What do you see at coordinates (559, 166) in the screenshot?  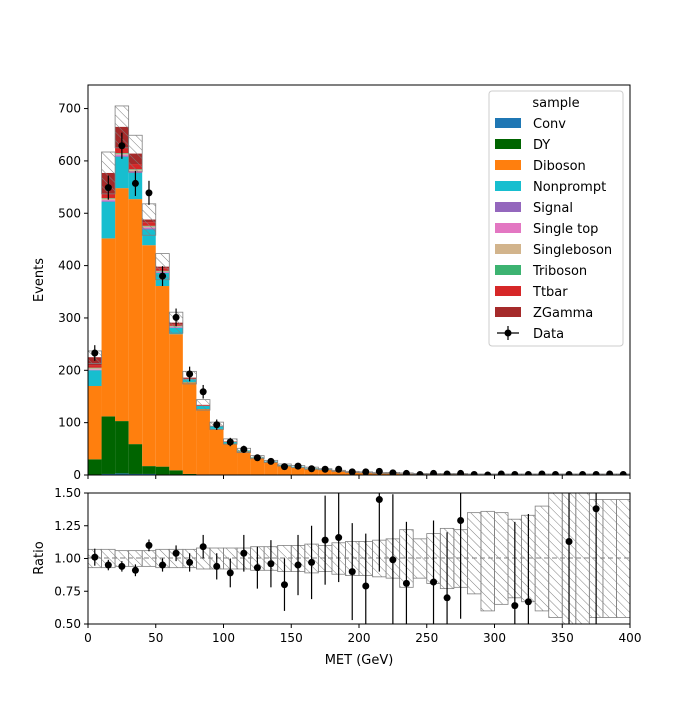 I see `legend-label: Diboson` at bounding box center [559, 166].